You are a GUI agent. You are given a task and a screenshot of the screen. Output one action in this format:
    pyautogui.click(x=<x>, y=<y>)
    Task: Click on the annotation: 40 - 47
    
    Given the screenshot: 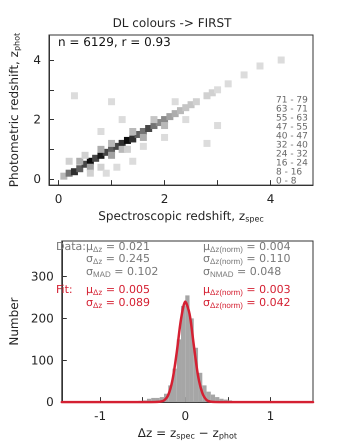 What is the action you would take?
    pyautogui.click(x=292, y=137)
    